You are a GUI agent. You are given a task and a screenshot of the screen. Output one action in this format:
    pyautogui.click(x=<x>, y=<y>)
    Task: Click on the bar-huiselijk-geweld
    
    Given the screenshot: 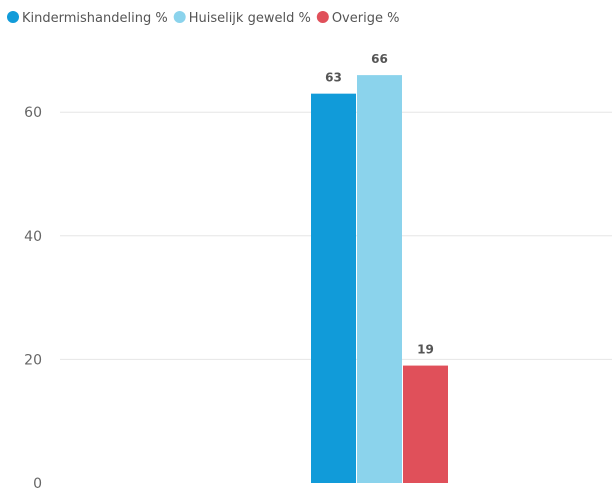 What is the action you would take?
    pyautogui.click(x=379, y=279)
    